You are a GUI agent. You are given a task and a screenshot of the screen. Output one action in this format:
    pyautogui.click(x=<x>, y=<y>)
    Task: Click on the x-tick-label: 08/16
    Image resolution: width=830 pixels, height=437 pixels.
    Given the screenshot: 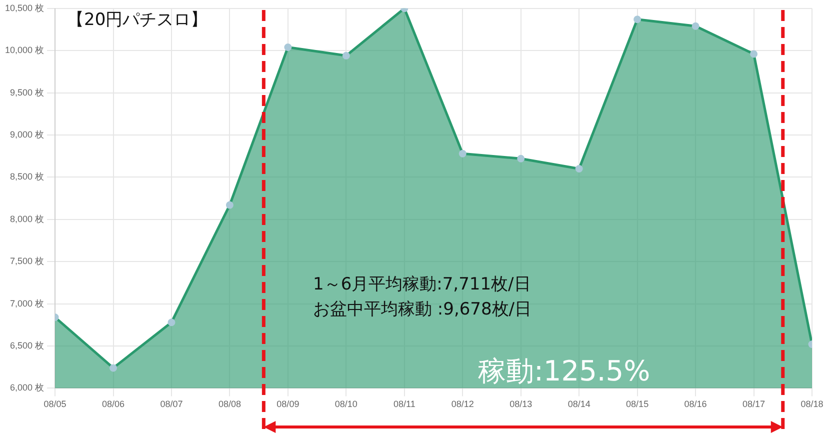 What is the action you would take?
    pyautogui.click(x=695, y=404)
    